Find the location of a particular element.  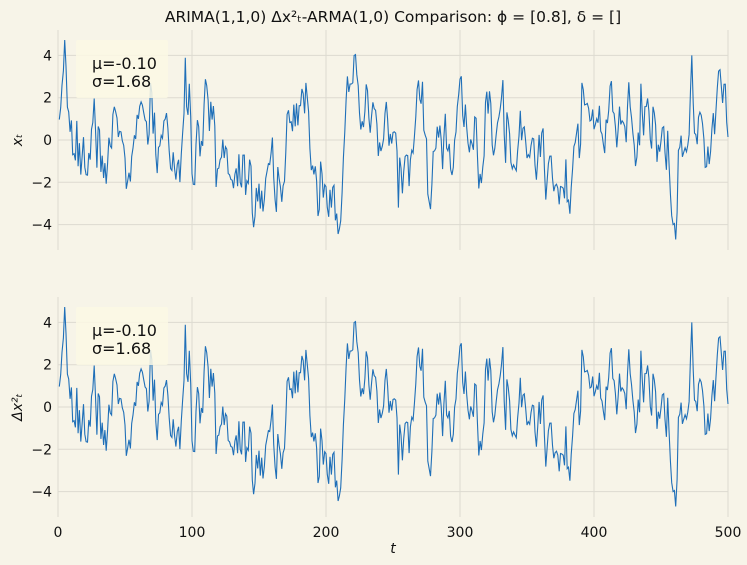

y-axis-label: Δx²ₜ is located at coordinates (18, 407).